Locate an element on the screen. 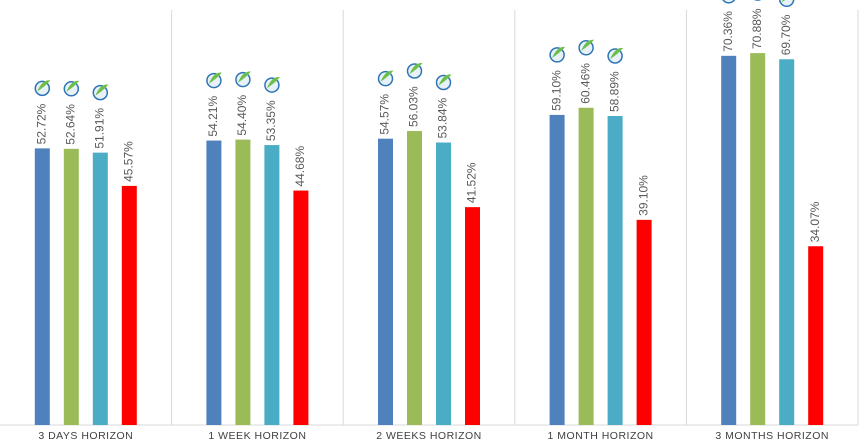 This screenshot has width=862, height=440. value-label: 52.72% is located at coordinates (41, 123).